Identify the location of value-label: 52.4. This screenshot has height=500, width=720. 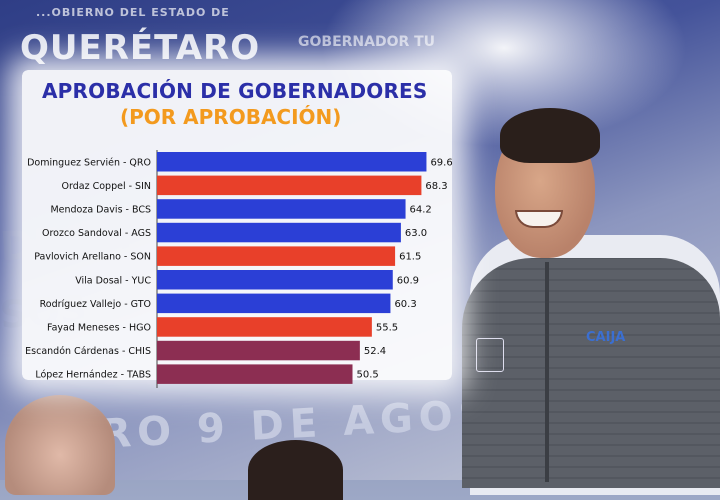
(375, 351).